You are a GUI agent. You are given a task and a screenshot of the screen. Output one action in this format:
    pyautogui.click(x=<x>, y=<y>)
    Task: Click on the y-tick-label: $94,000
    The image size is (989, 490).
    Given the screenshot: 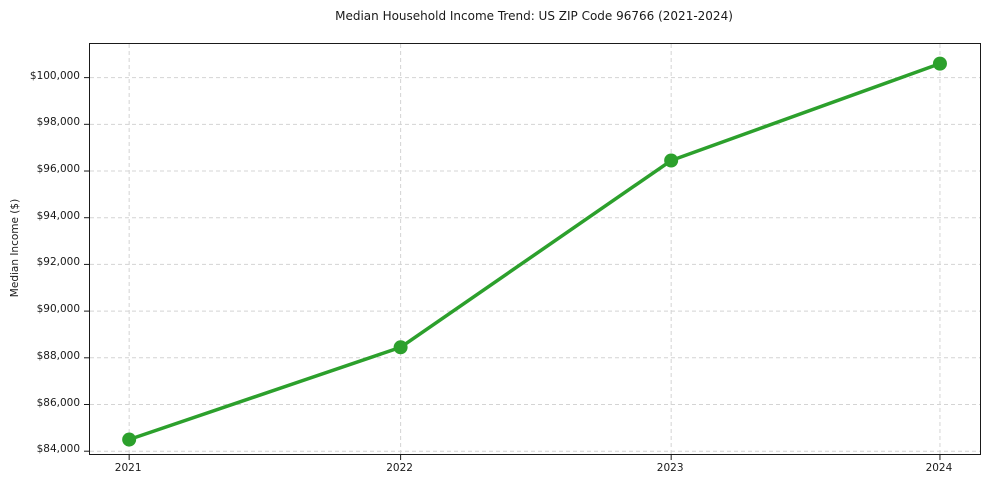 What is the action you would take?
    pyautogui.click(x=58, y=215)
    